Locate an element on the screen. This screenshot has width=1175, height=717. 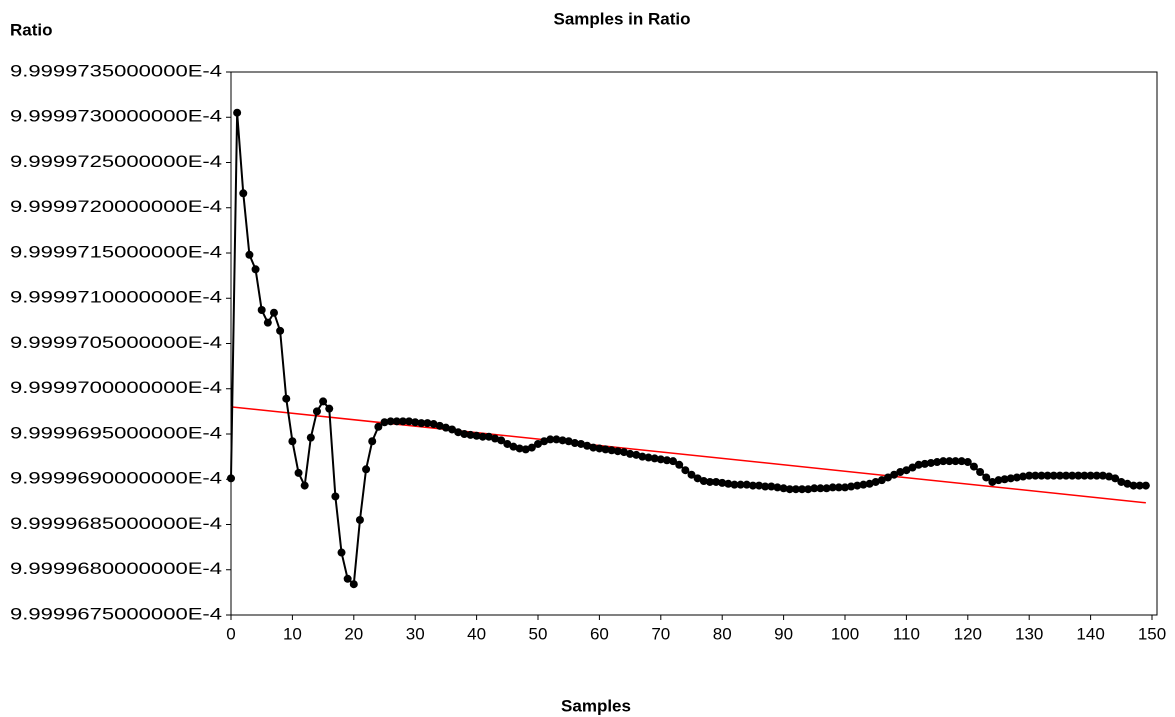
x-tick-label: 110 is located at coordinates (906, 633).